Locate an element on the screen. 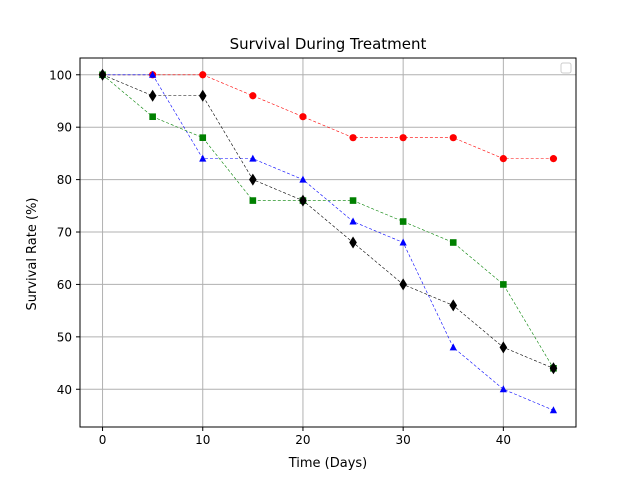 The height and width of the screenshot is (484, 640). y-tick-label: 70 is located at coordinates (64, 233).